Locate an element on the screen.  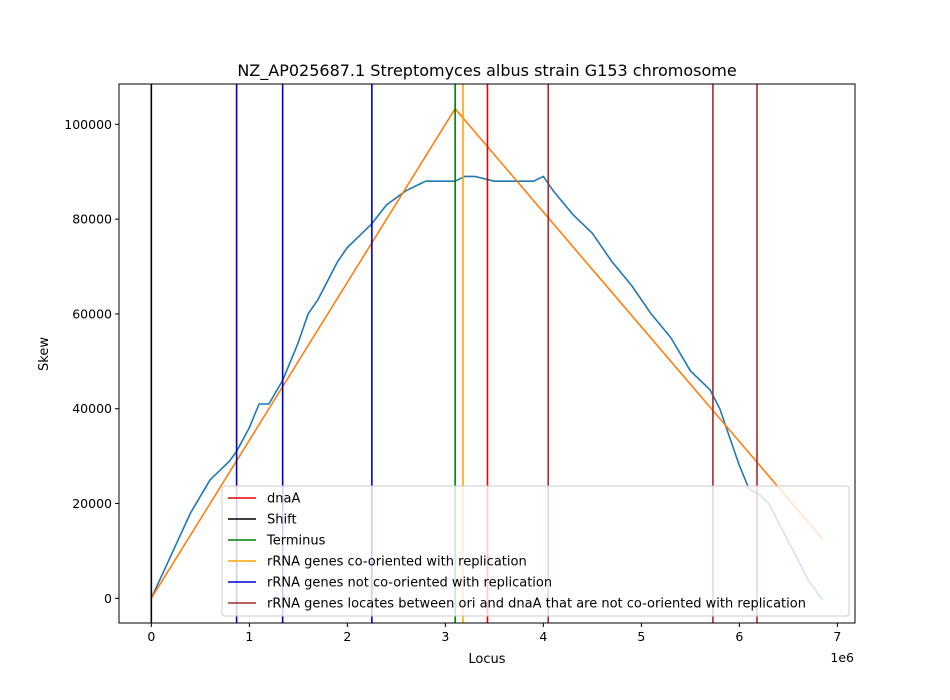
y-tick-label: 60000 is located at coordinates (92, 313).